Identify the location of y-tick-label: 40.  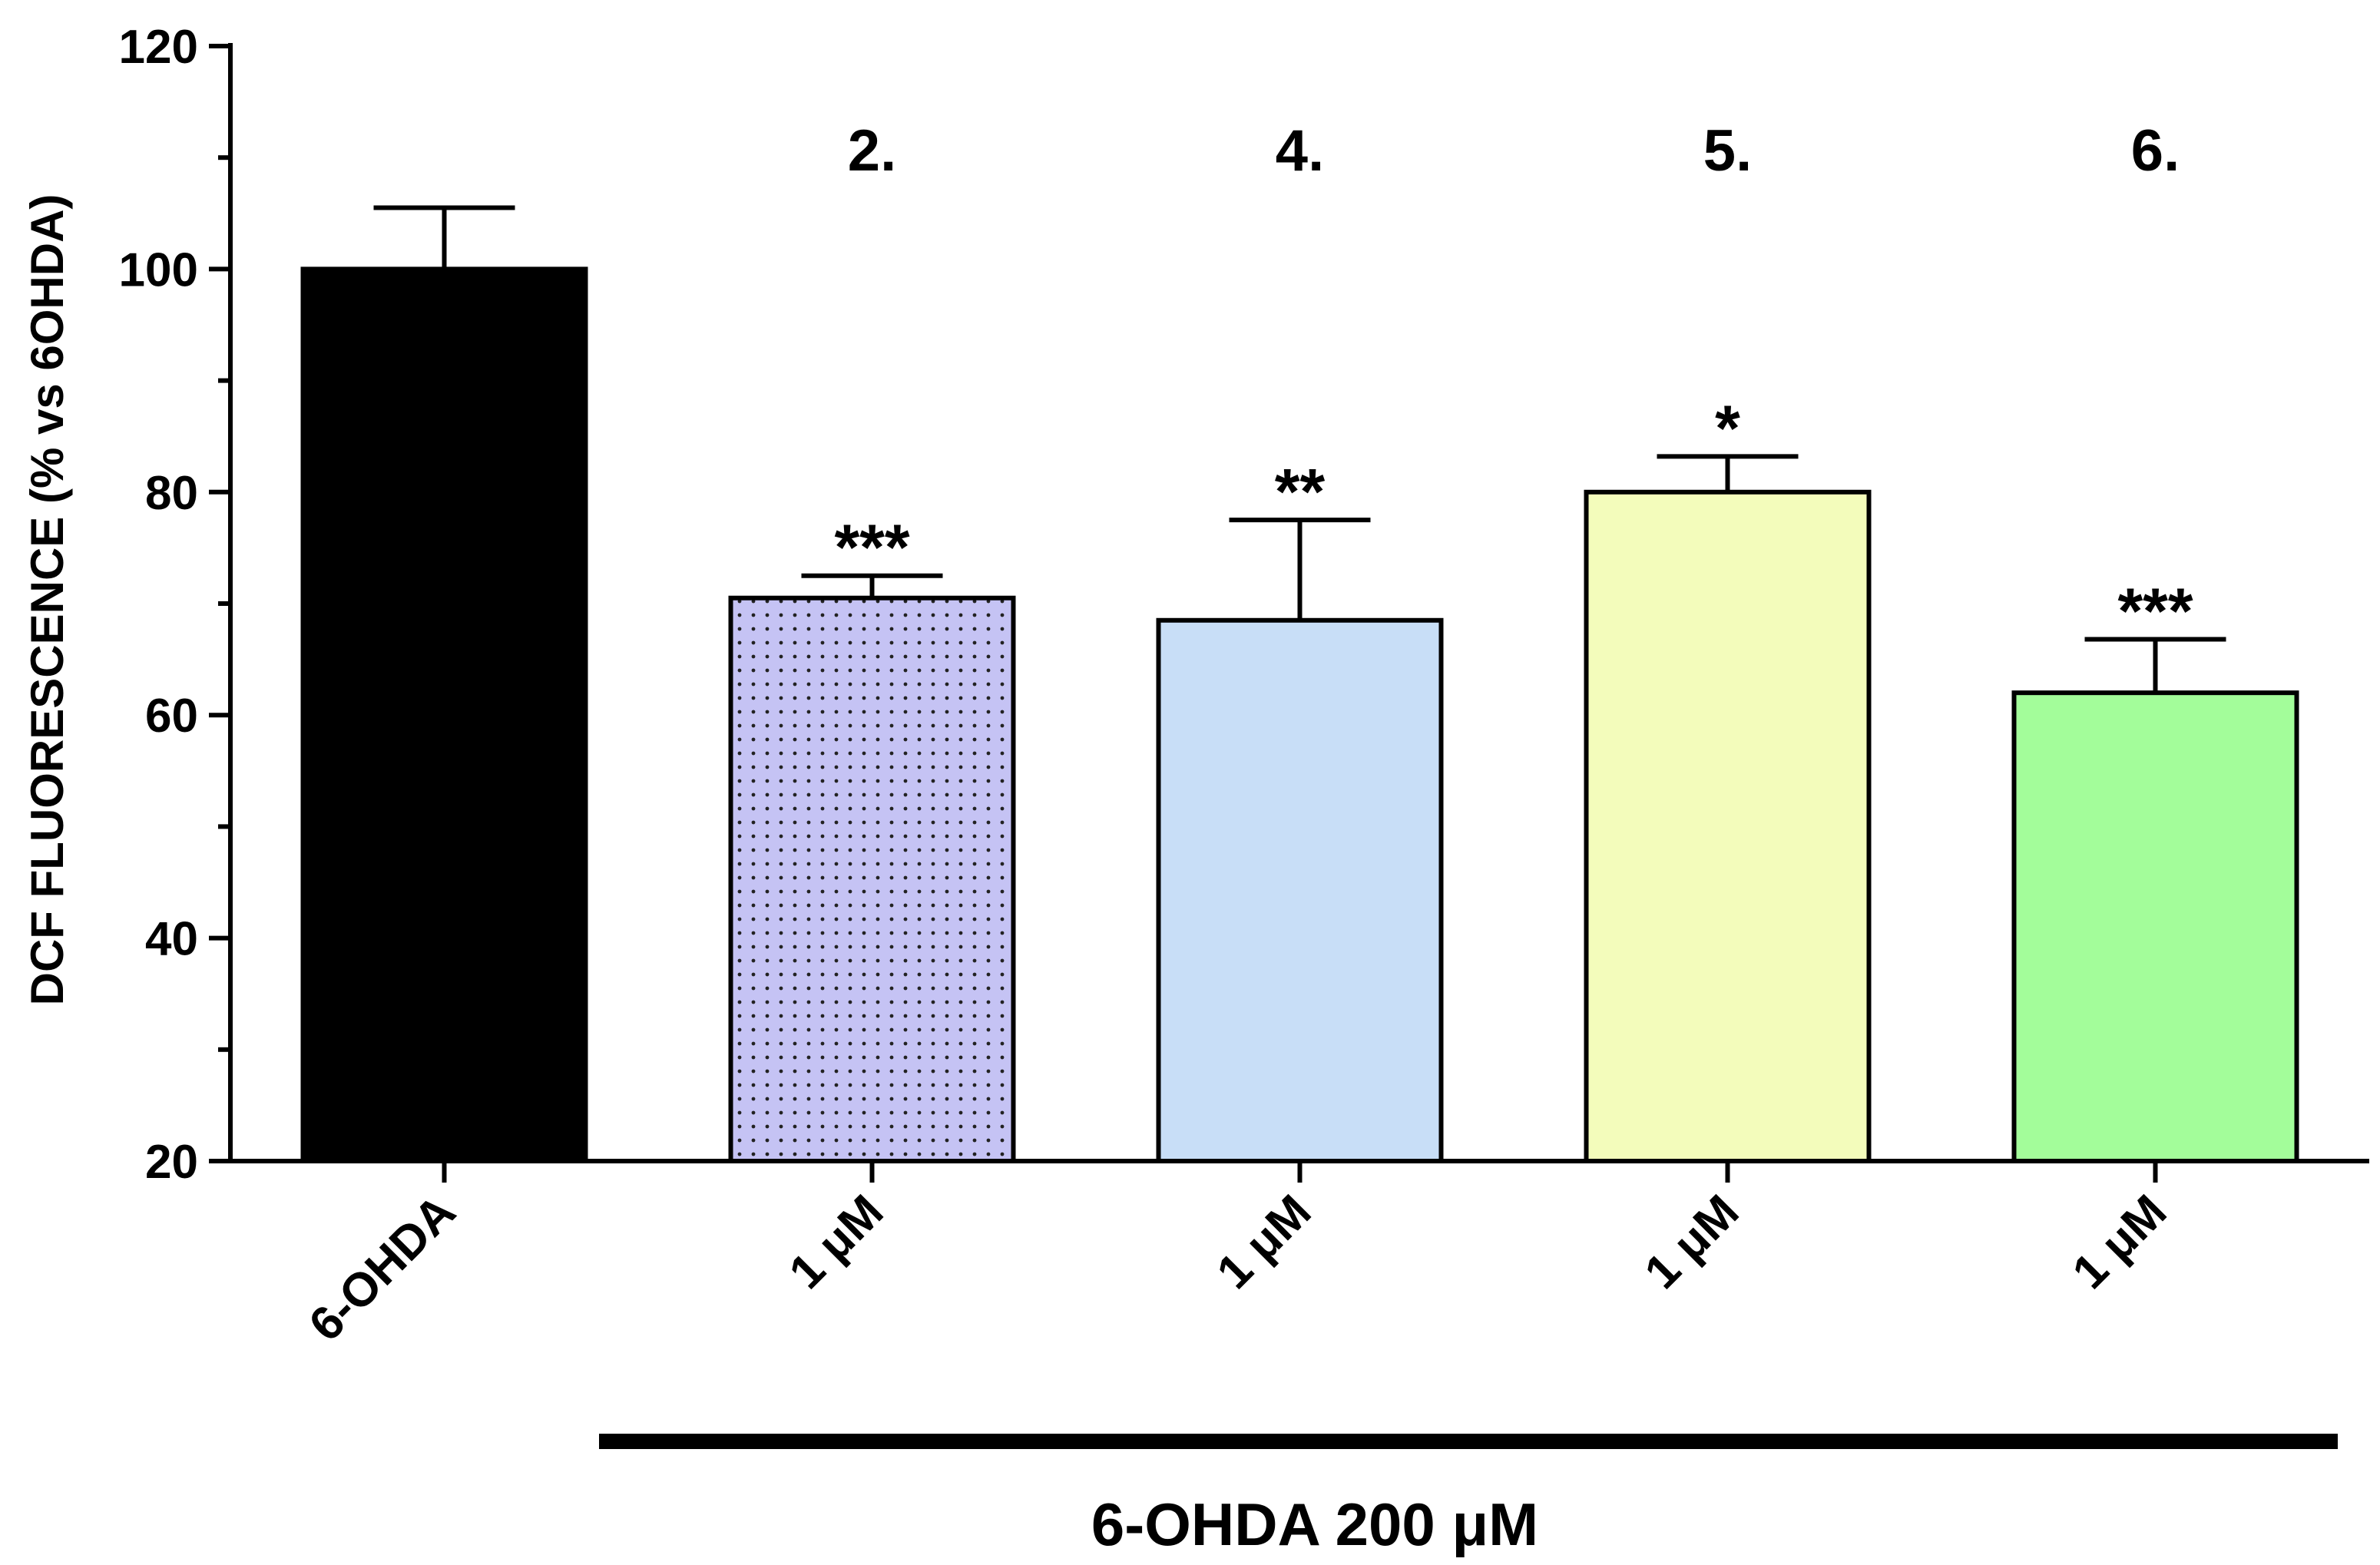
(171, 940).